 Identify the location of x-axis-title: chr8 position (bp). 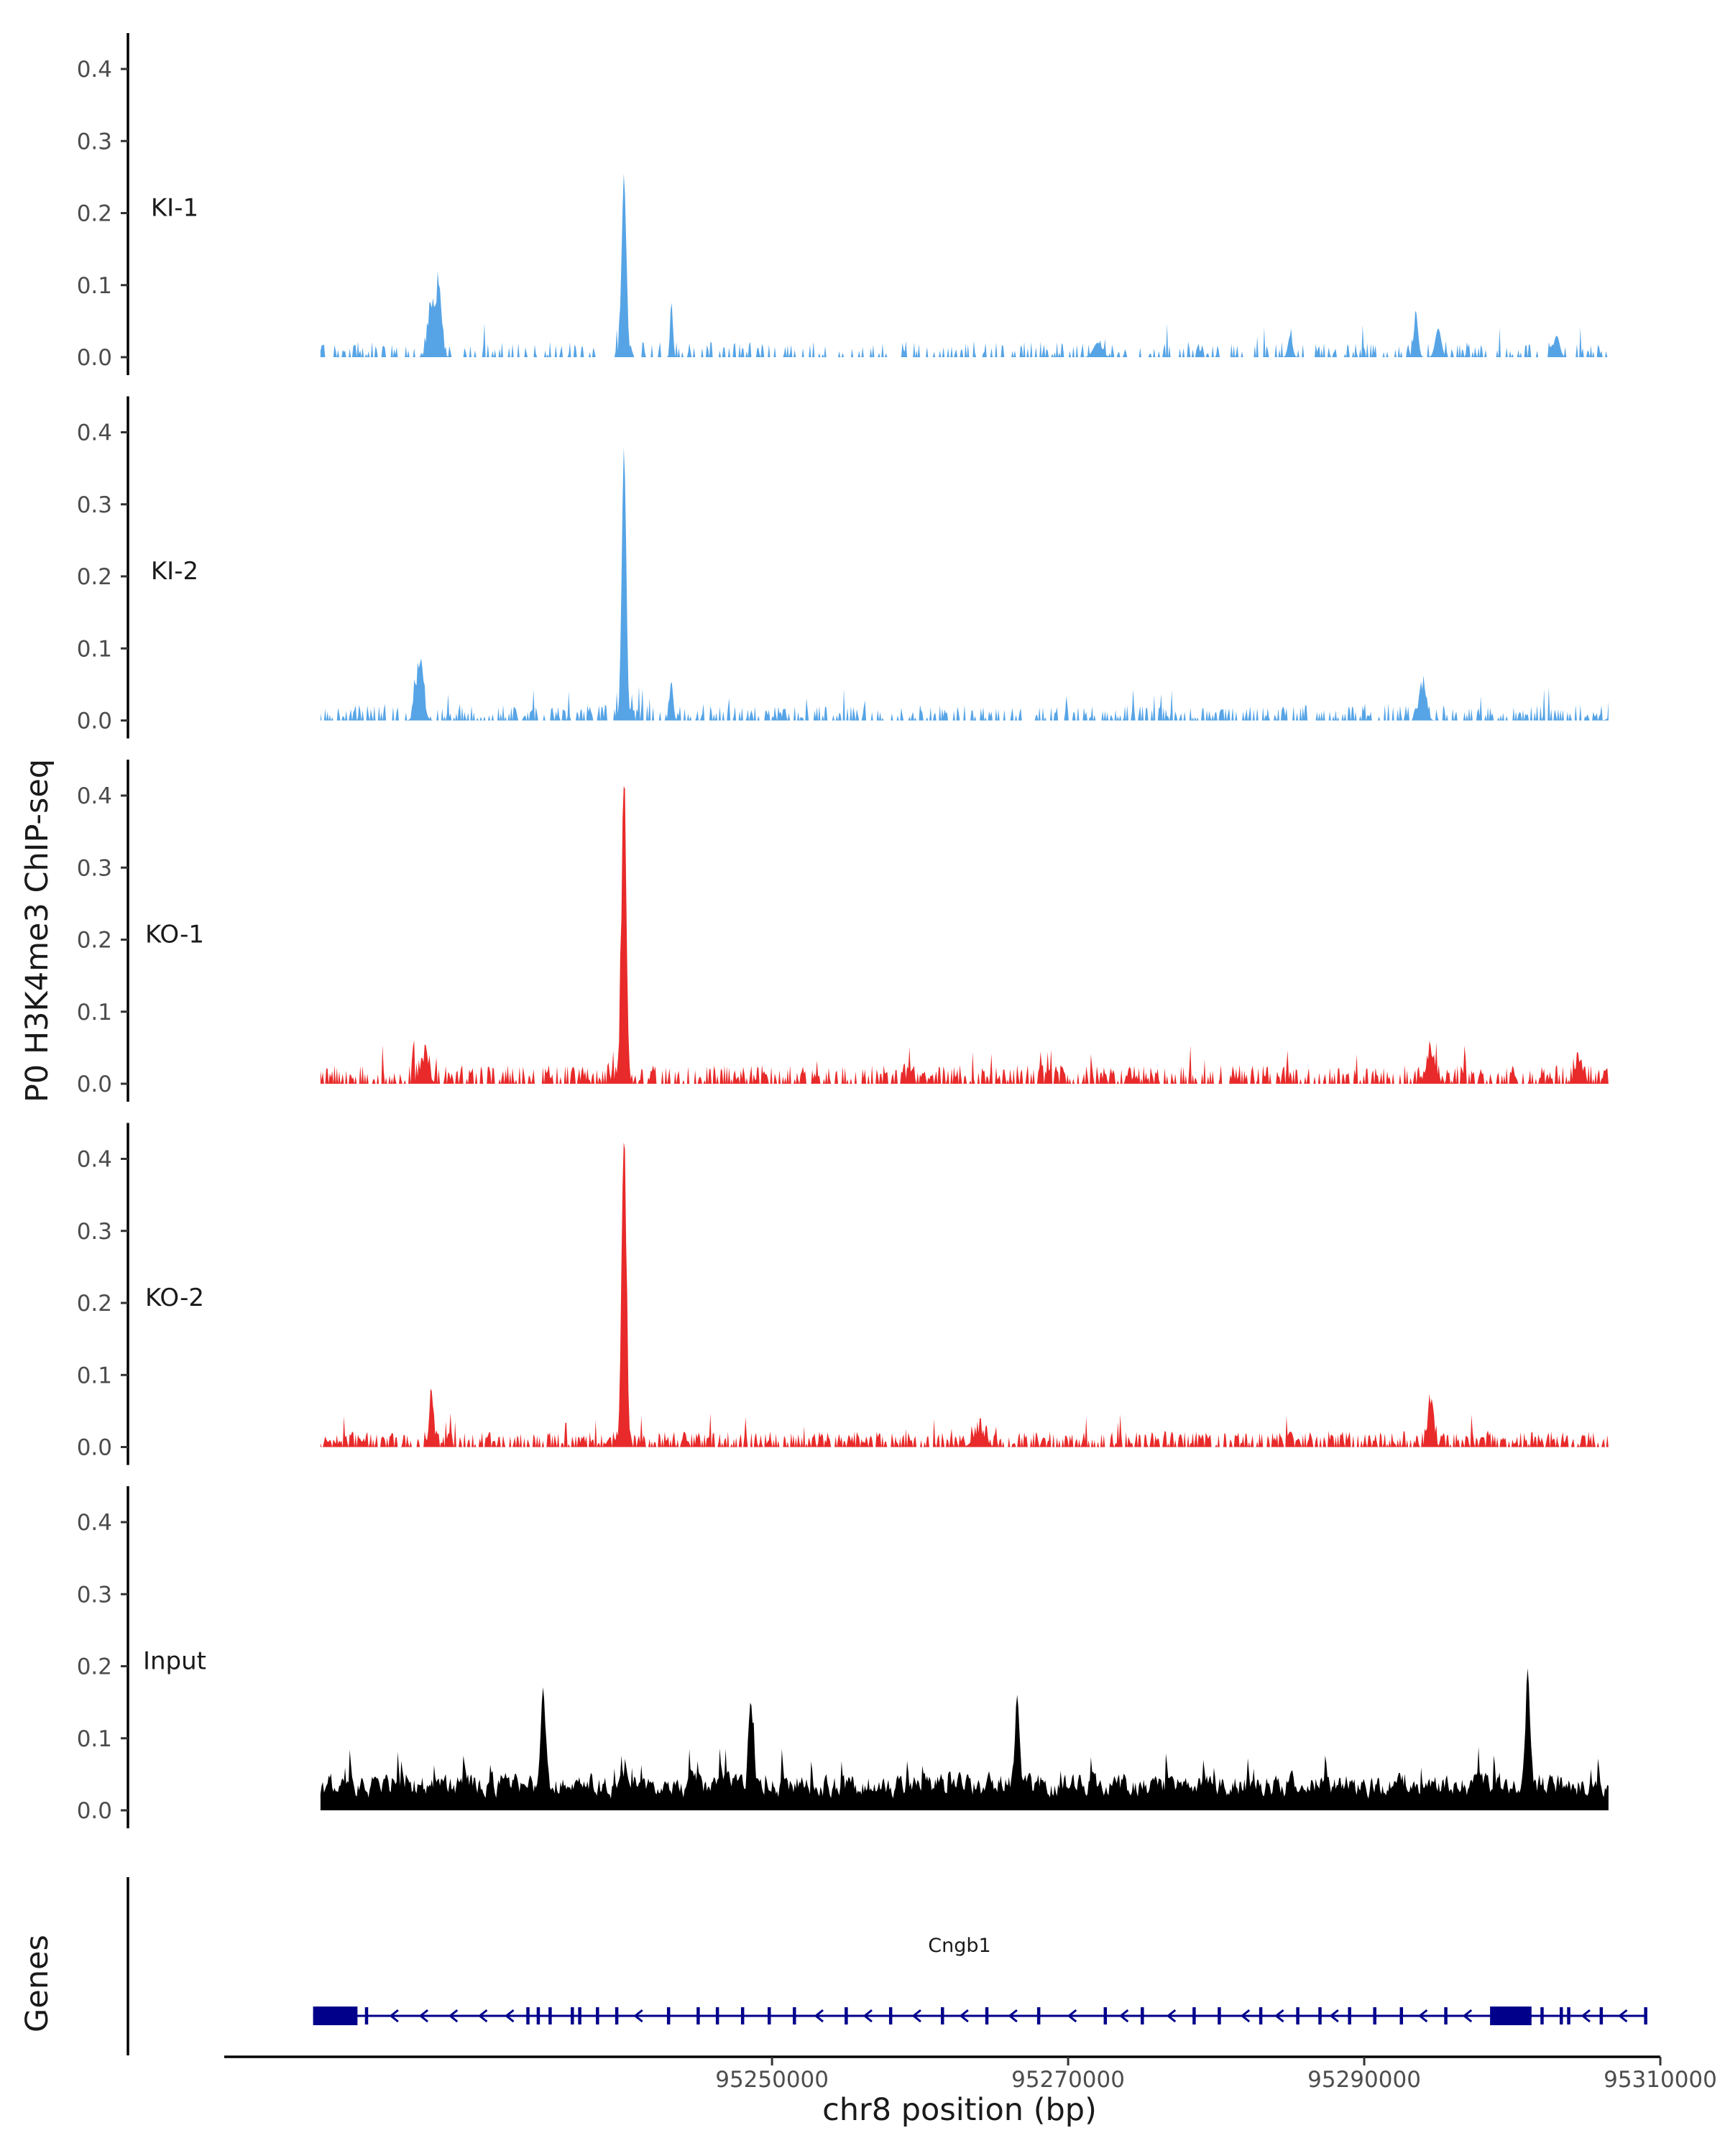
(959, 2110).